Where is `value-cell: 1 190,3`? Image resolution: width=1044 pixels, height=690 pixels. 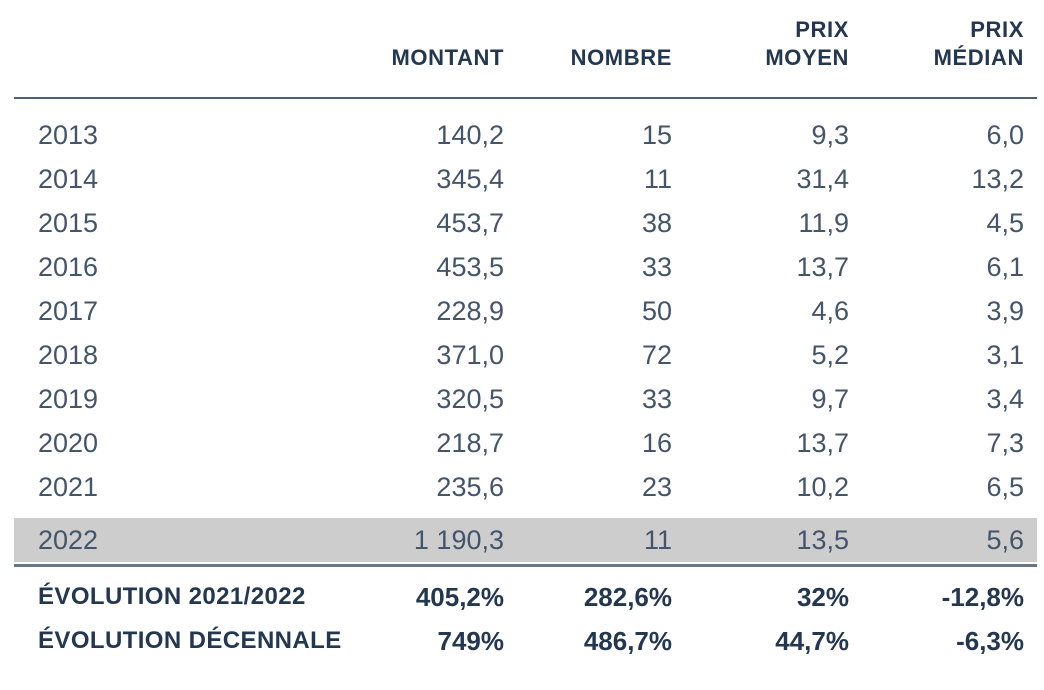
value-cell: 1 190,3 is located at coordinates (432, 536).